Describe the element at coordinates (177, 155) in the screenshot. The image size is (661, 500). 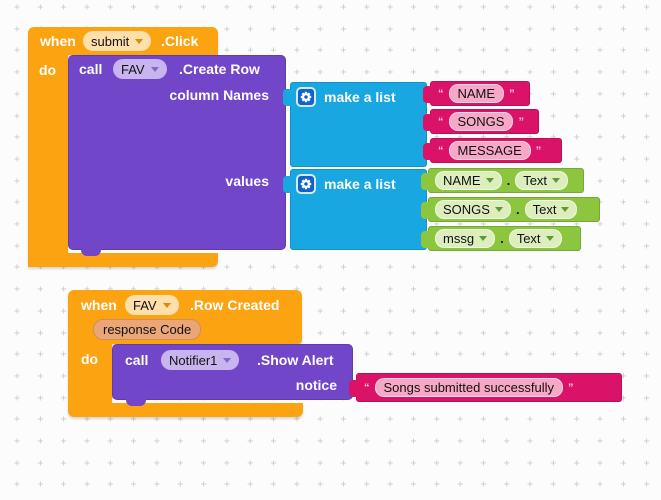
I see `call-block-create-row: call FAV .Create Row column Names values` at that location.